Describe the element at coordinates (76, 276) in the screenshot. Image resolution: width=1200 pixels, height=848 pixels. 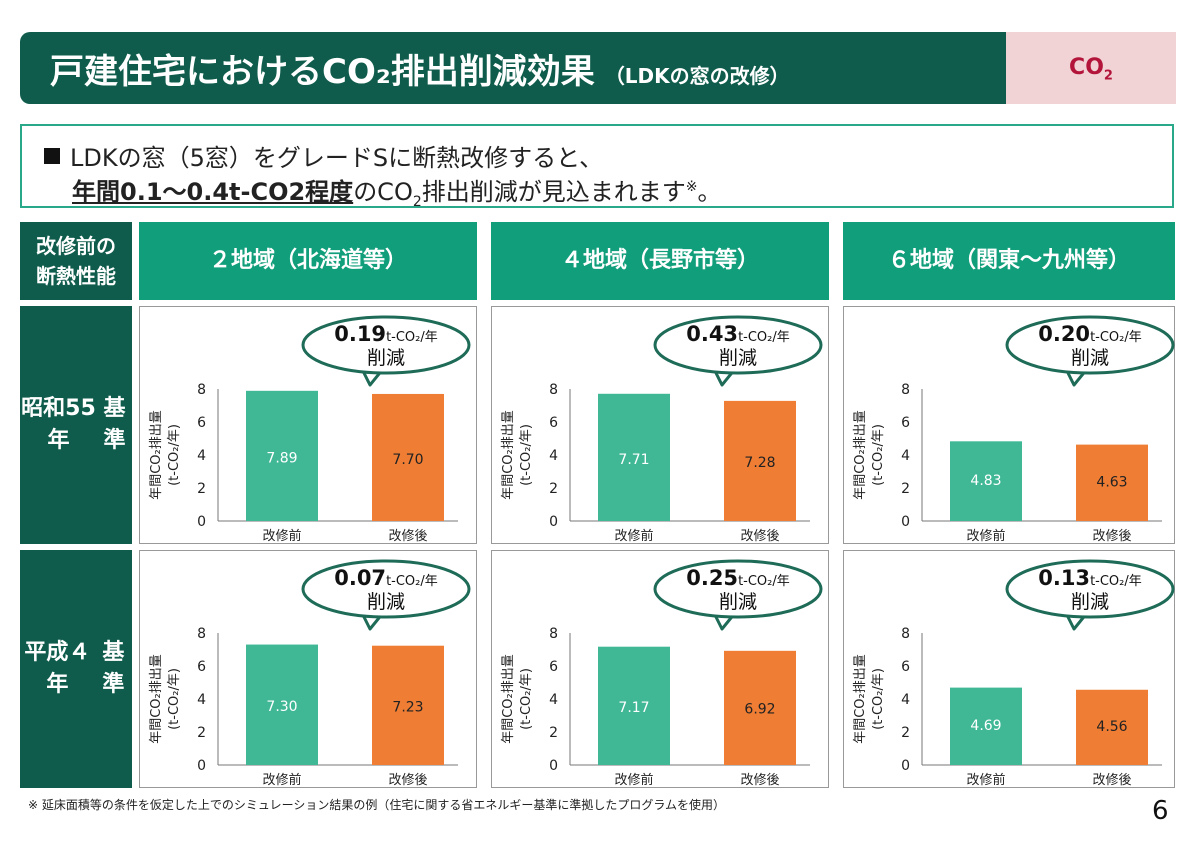
I see `corner-header-line-2: 断熱性能` at that location.